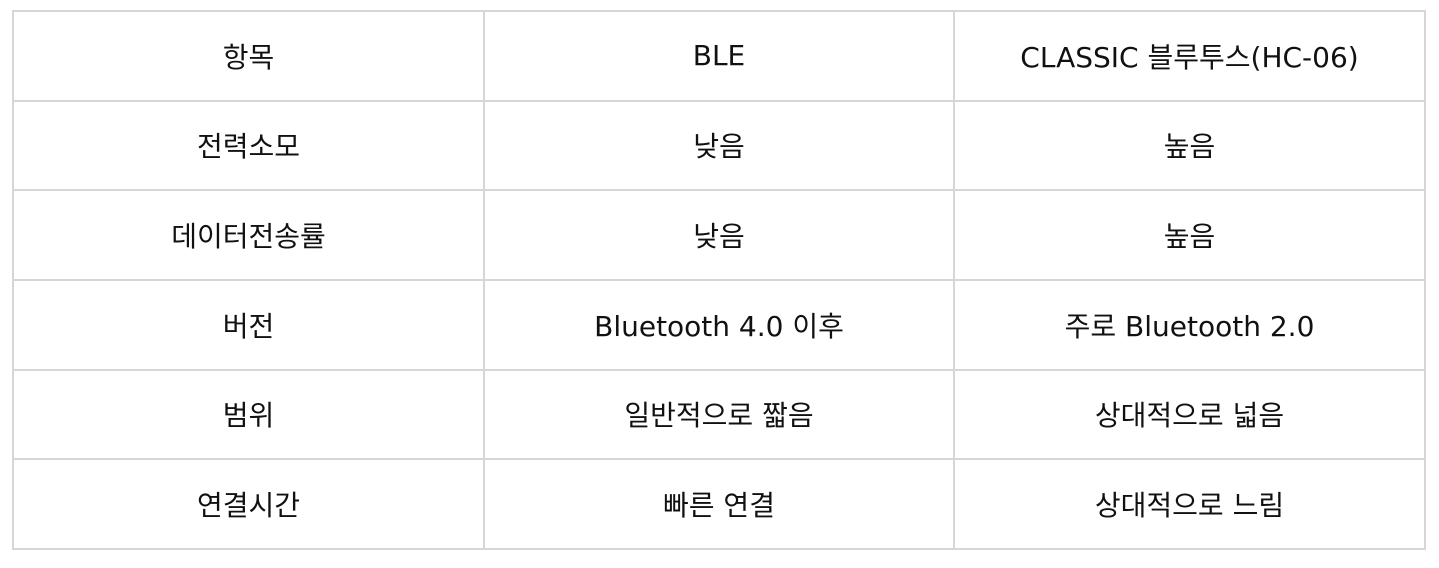 This screenshot has height=568, width=1439. I want to click on row-label: 전력소모, so click(248, 145).